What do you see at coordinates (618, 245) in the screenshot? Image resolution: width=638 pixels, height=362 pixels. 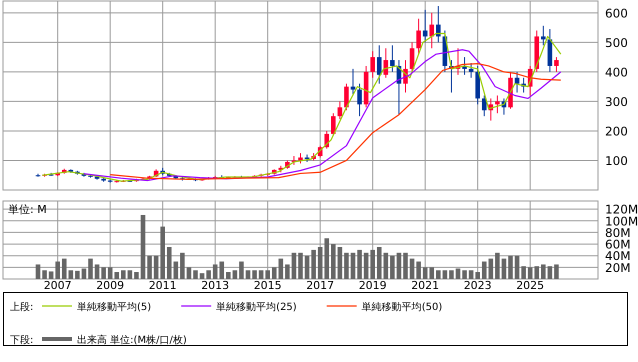 I see `y-tick-label: 60M` at bounding box center [618, 245].